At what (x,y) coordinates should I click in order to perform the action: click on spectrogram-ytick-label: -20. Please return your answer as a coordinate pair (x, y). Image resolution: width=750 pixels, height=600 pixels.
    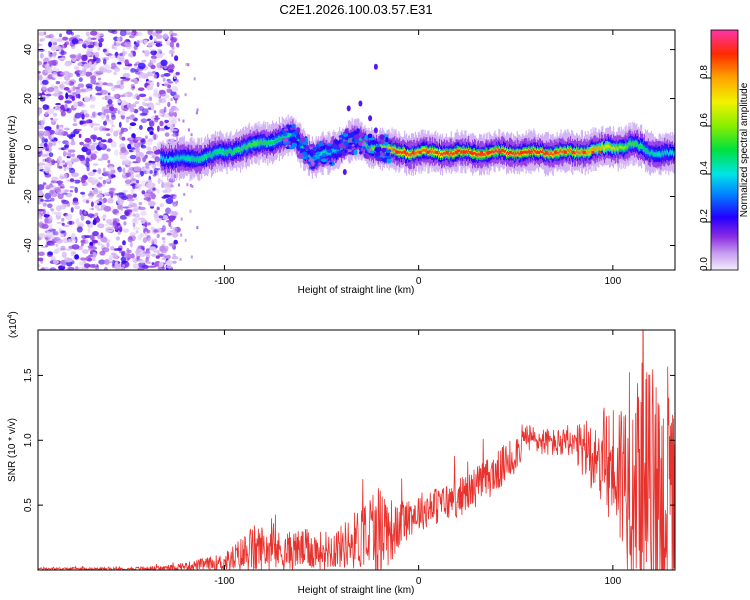
    Looking at the image, I should click on (28, 196).